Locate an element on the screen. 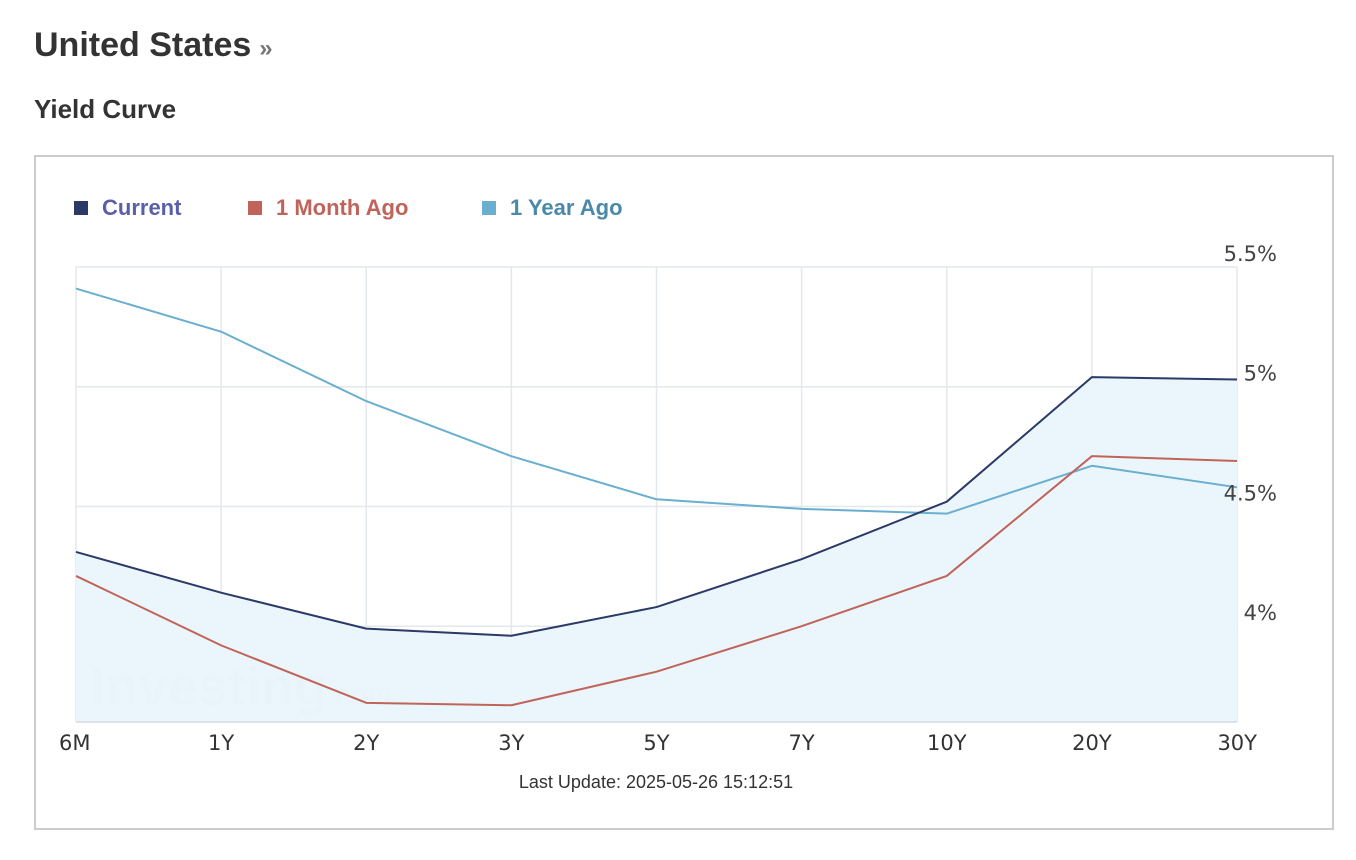 Image resolution: width=1356 pixels, height=860 pixels. x-tick-label: 5Y is located at coordinates (656, 743).